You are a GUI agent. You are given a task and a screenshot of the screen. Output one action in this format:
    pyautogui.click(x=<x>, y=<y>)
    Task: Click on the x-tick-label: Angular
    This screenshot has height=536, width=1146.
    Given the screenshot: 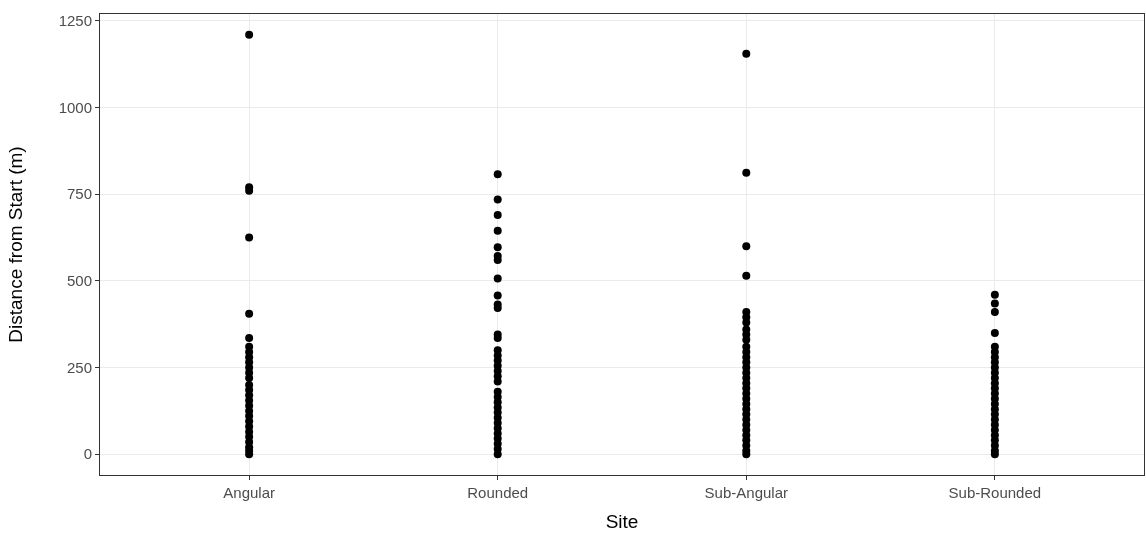 What is the action you would take?
    pyautogui.click(x=249, y=492)
    